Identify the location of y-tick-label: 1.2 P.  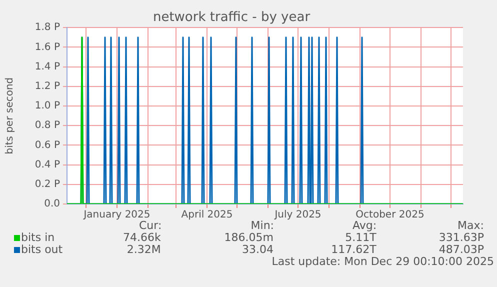
(47, 86).